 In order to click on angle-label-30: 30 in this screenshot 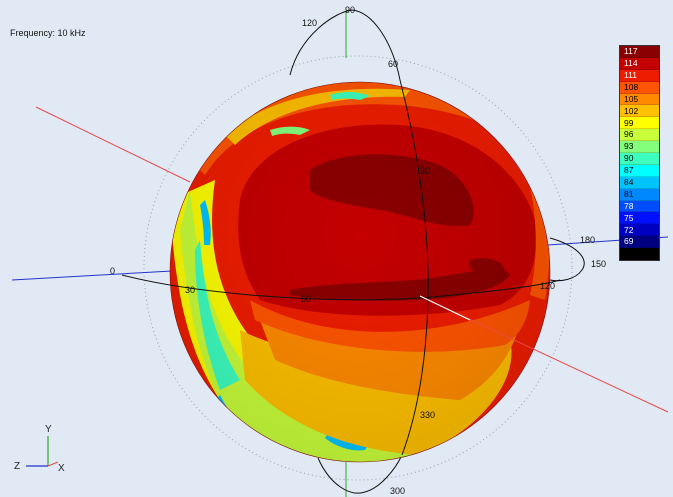, I will do `click(190, 290)`.